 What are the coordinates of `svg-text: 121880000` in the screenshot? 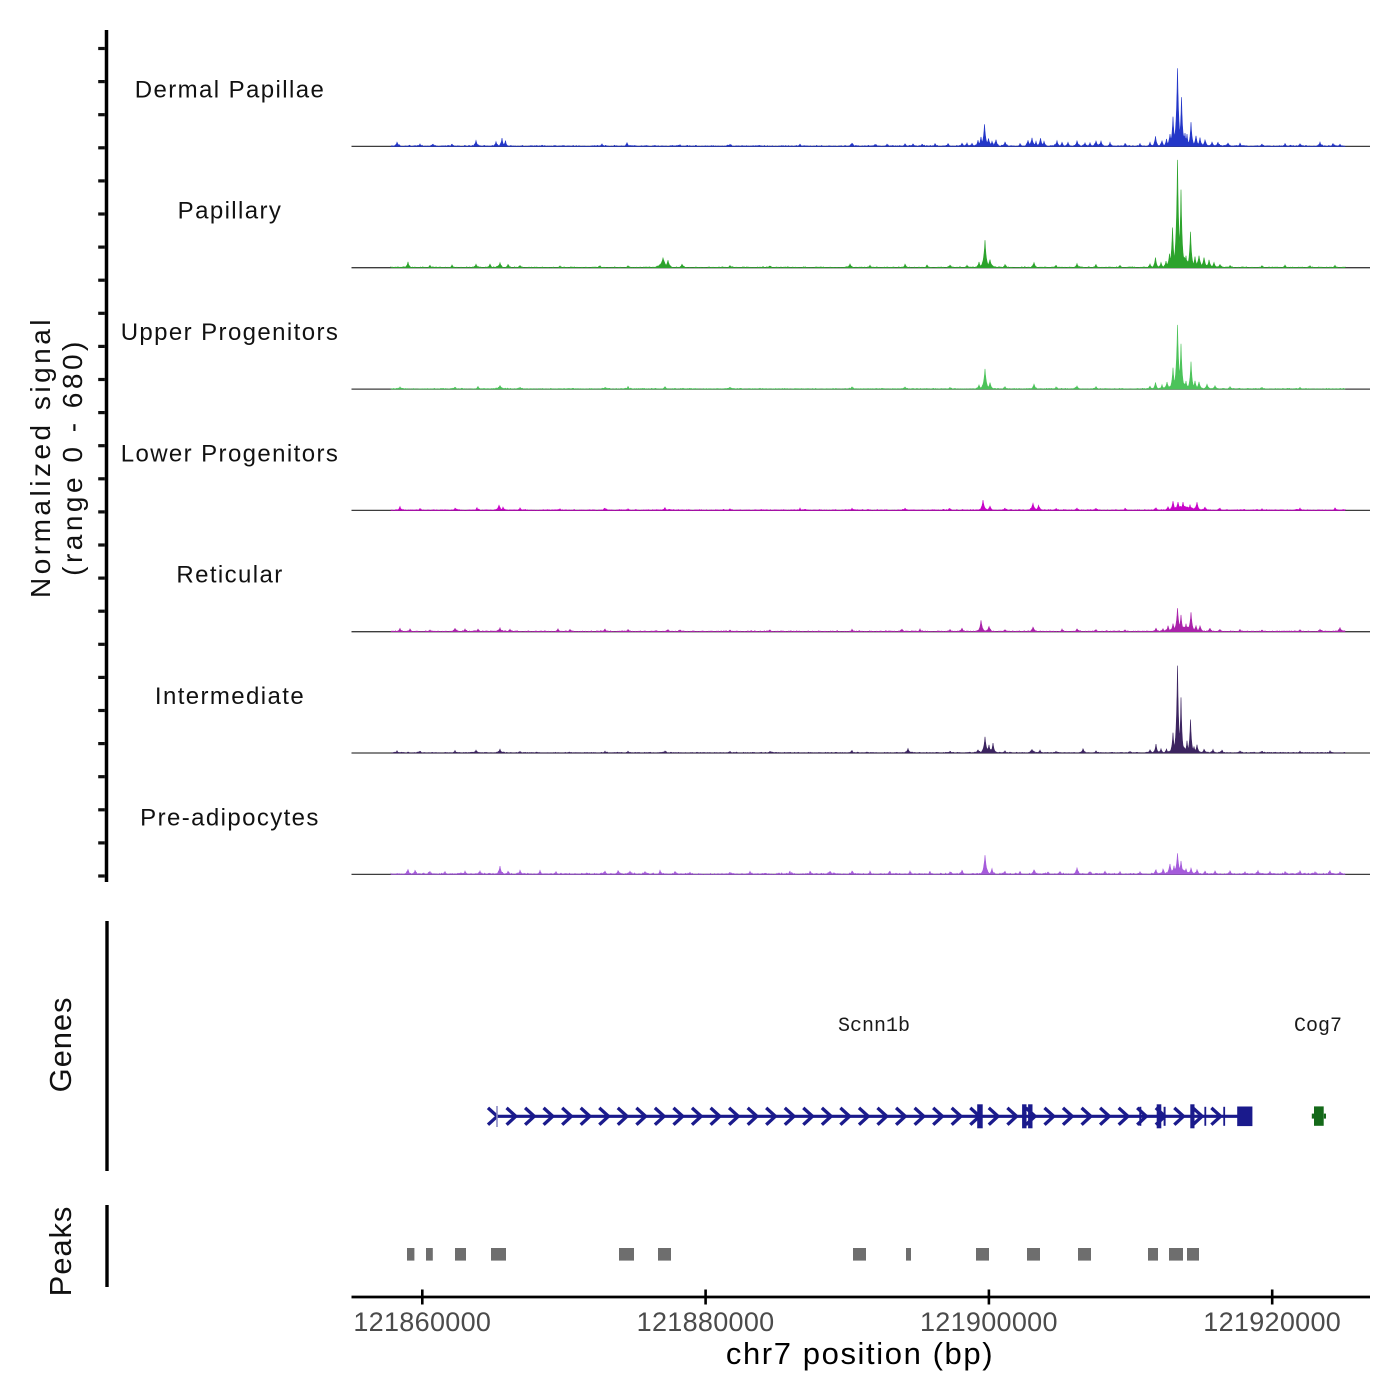 It's located at (706, 1322).